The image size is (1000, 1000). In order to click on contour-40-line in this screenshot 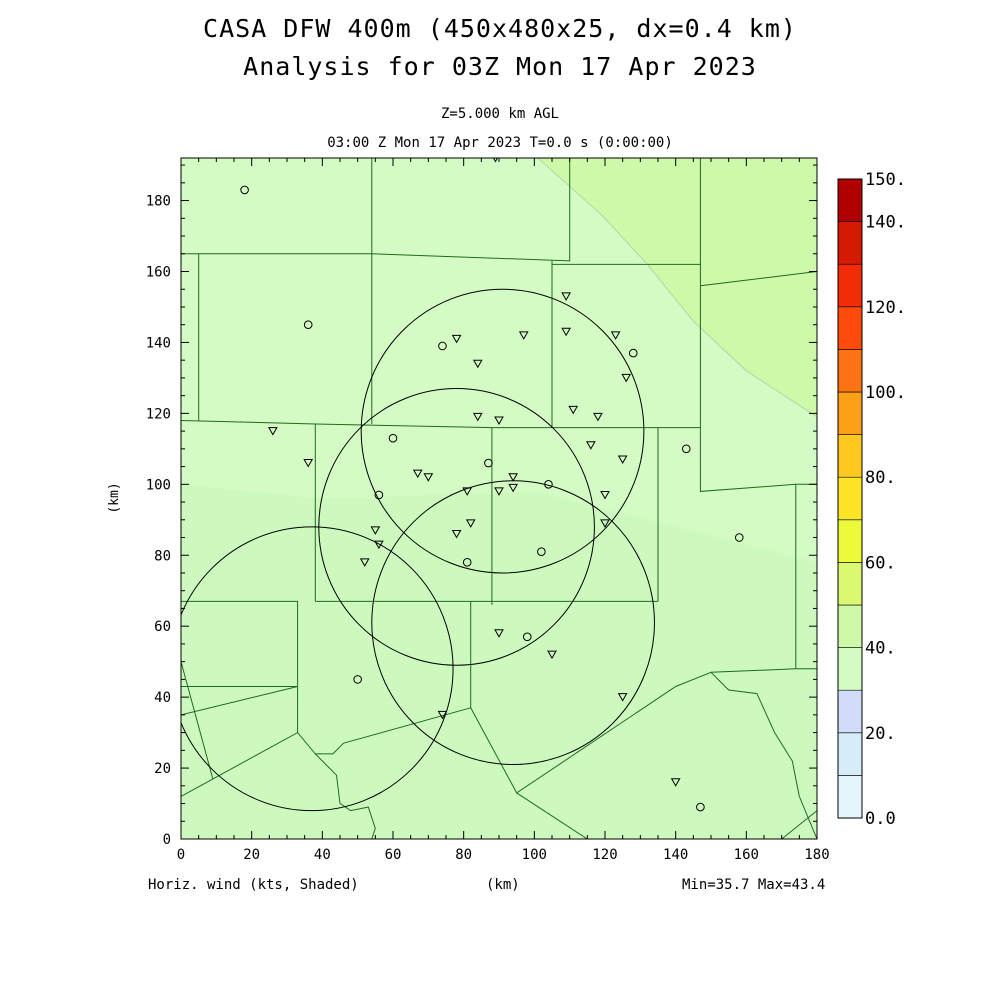, I will do `click(677, 288)`.